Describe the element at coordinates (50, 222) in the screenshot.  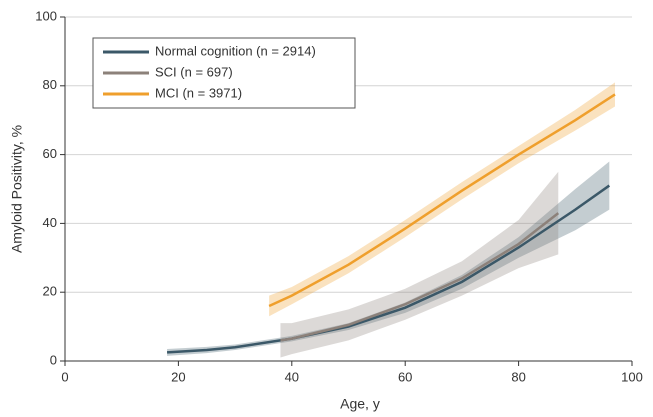
I see `y-tick-label: 40` at that location.